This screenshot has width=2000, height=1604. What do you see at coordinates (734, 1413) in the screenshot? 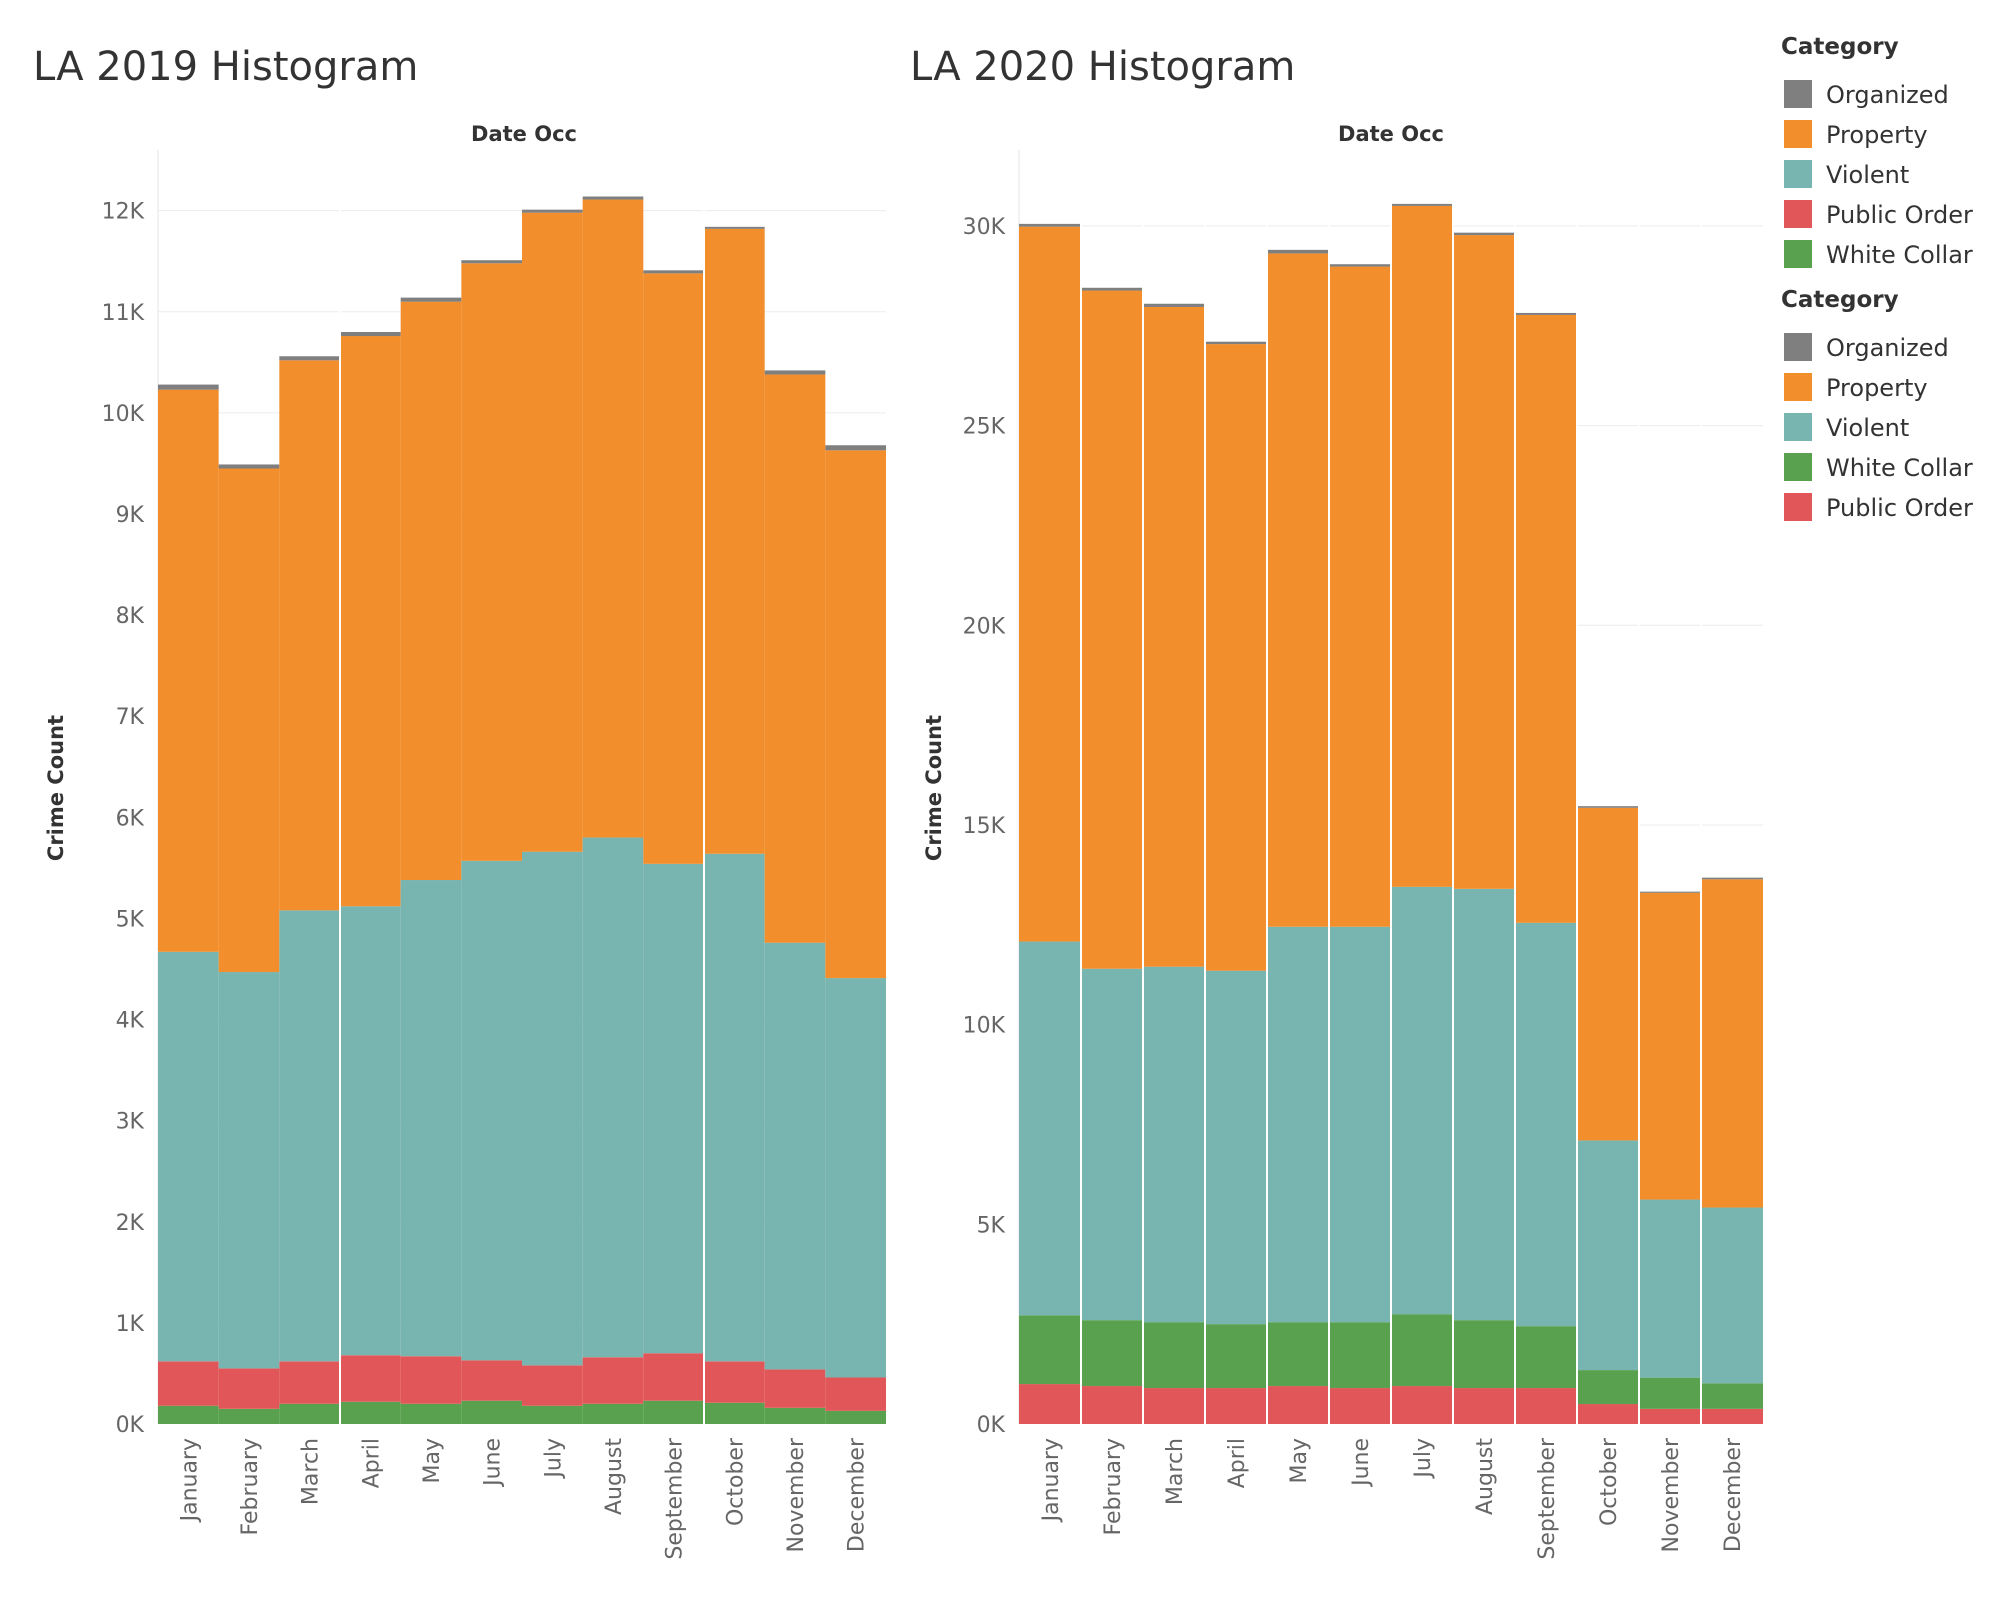
I see `bar-white-collar-october: October · White Collar: 210` at bounding box center [734, 1413].